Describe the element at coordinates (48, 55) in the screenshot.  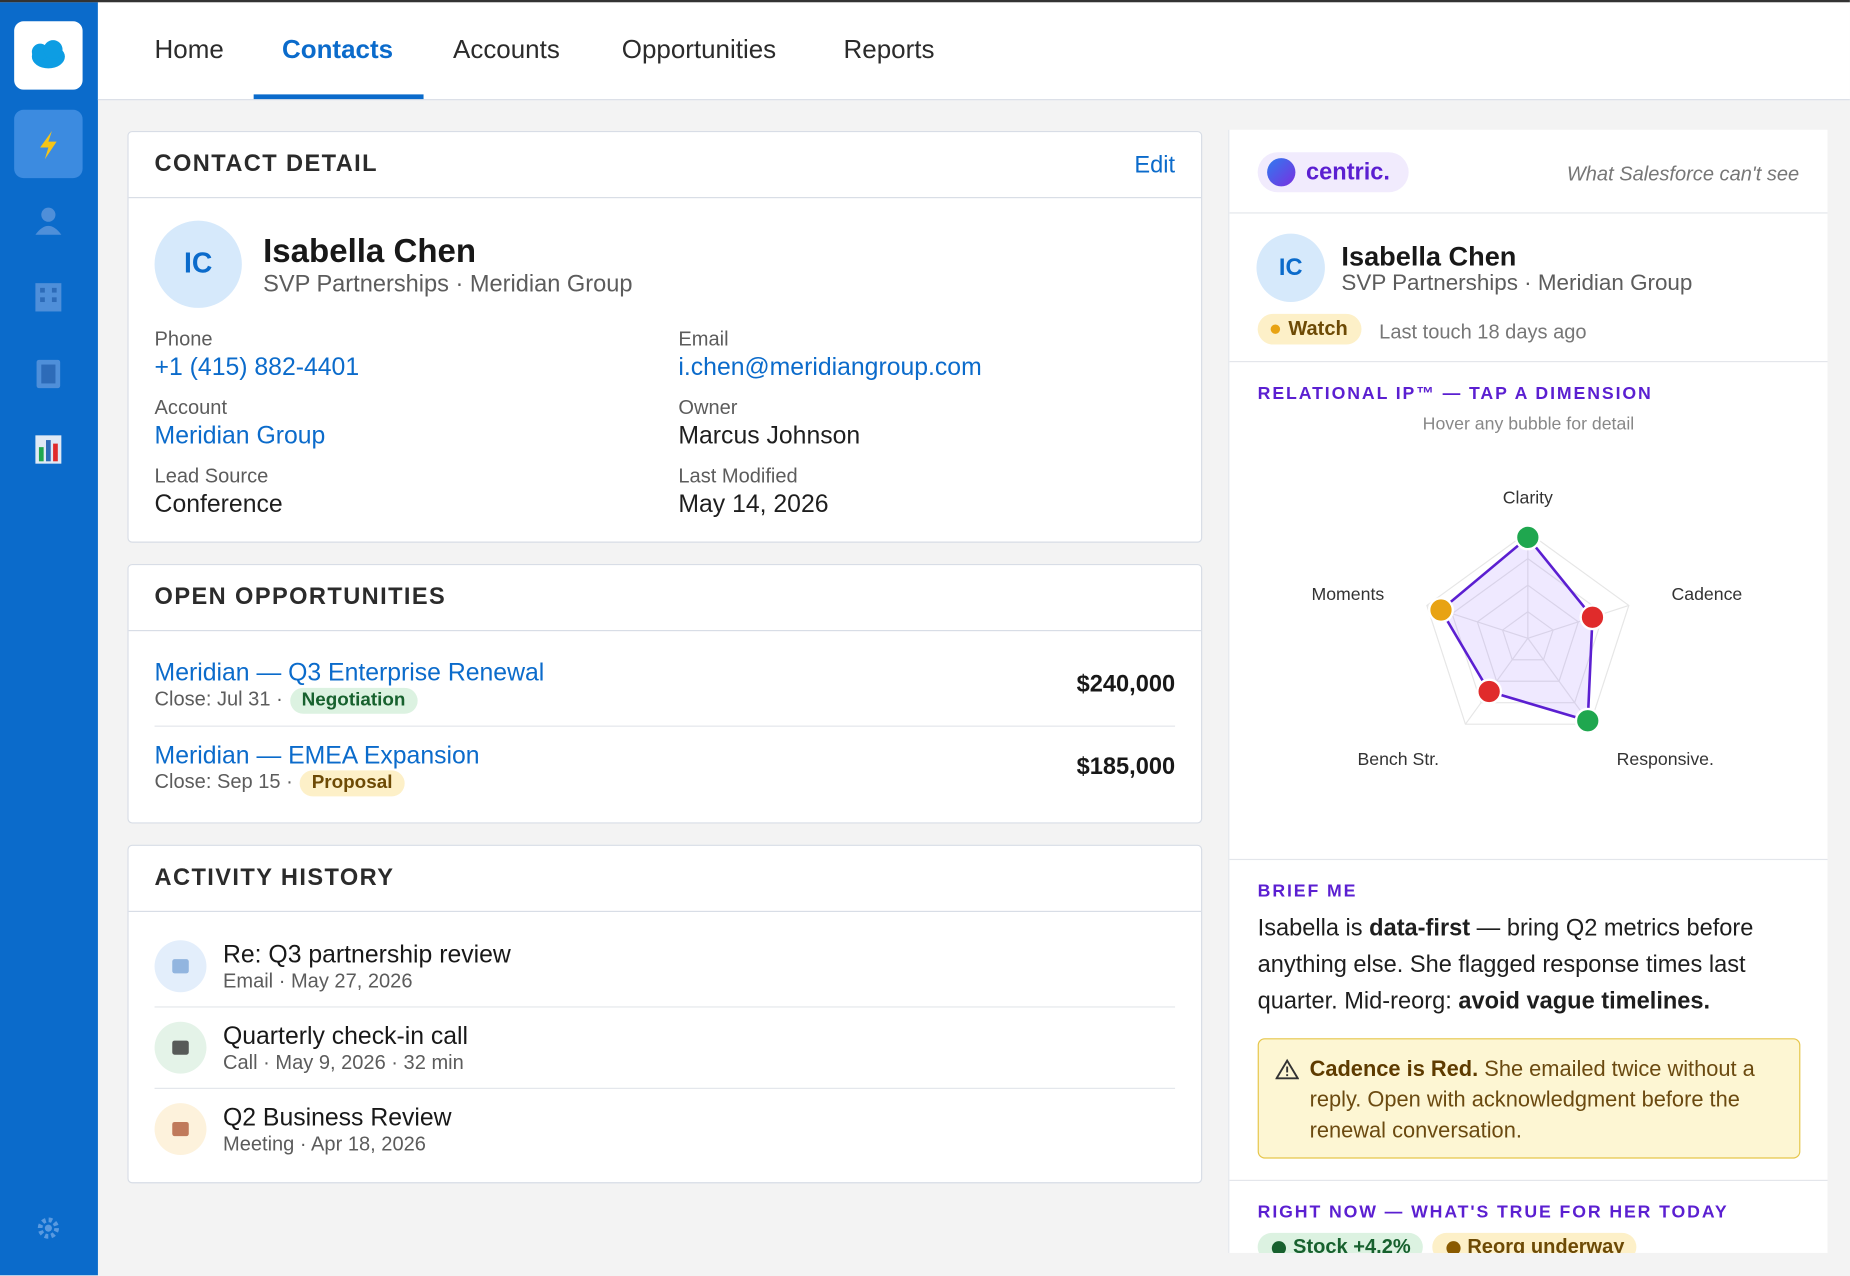
I see `logo` at that location.